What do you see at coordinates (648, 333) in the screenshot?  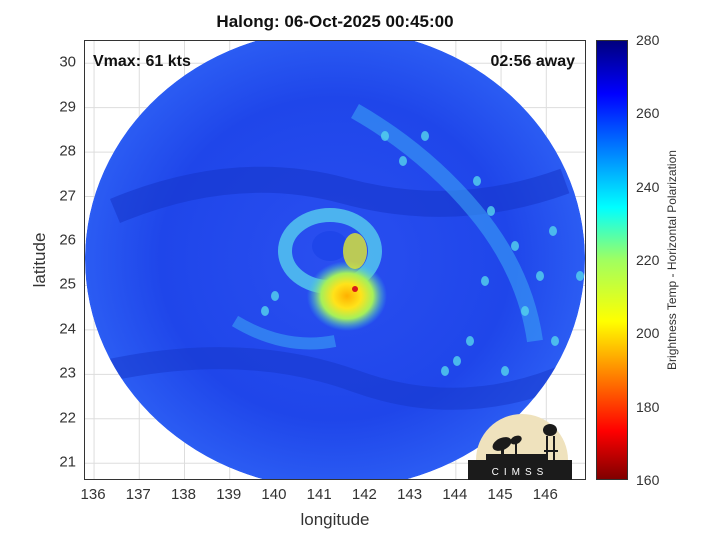 I see `colorbar-tick-label: 200` at bounding box center [648, 333].